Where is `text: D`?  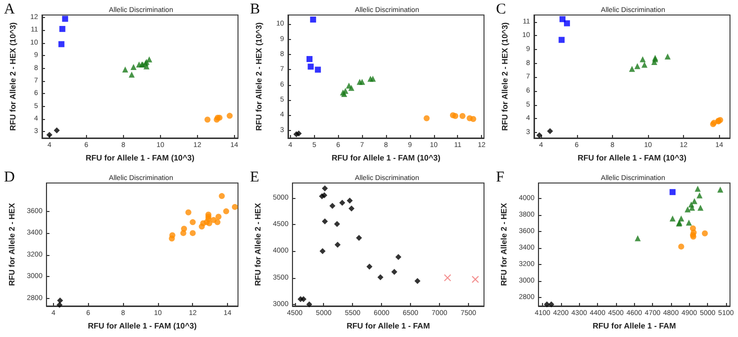 text: D is located at coordinates (9, 178).